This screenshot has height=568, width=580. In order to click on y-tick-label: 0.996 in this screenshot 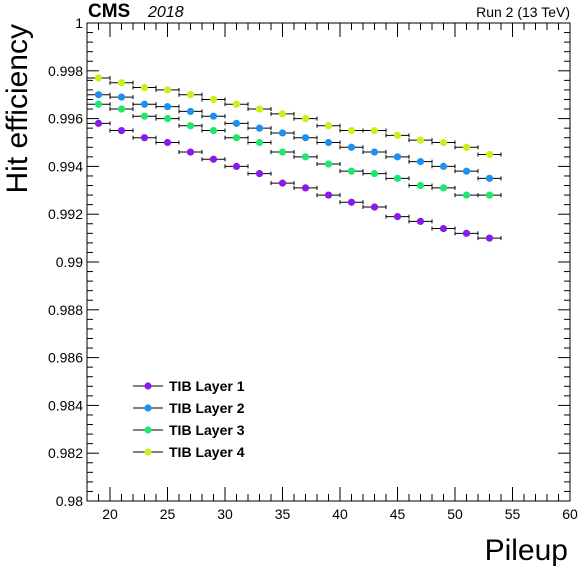, I will do `click(65, 119)`.